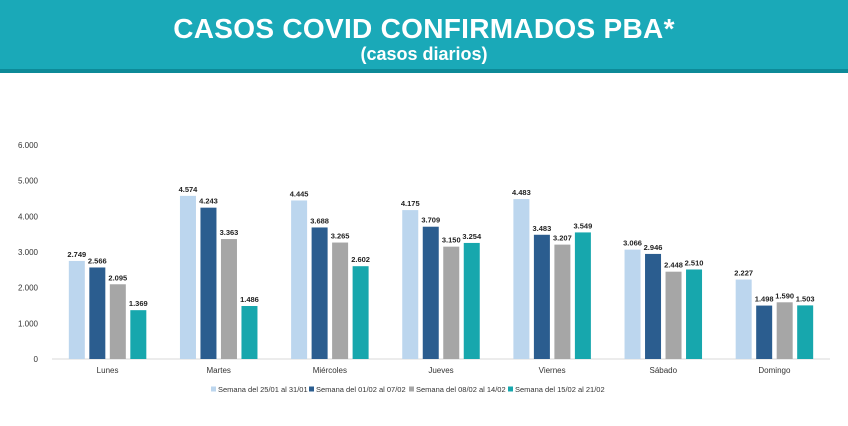 The height and width of the screenshot is (426, 848). Describe the element at coordinates (97, 260) in the screenshot. I see `data-label: 2.566` at that location.